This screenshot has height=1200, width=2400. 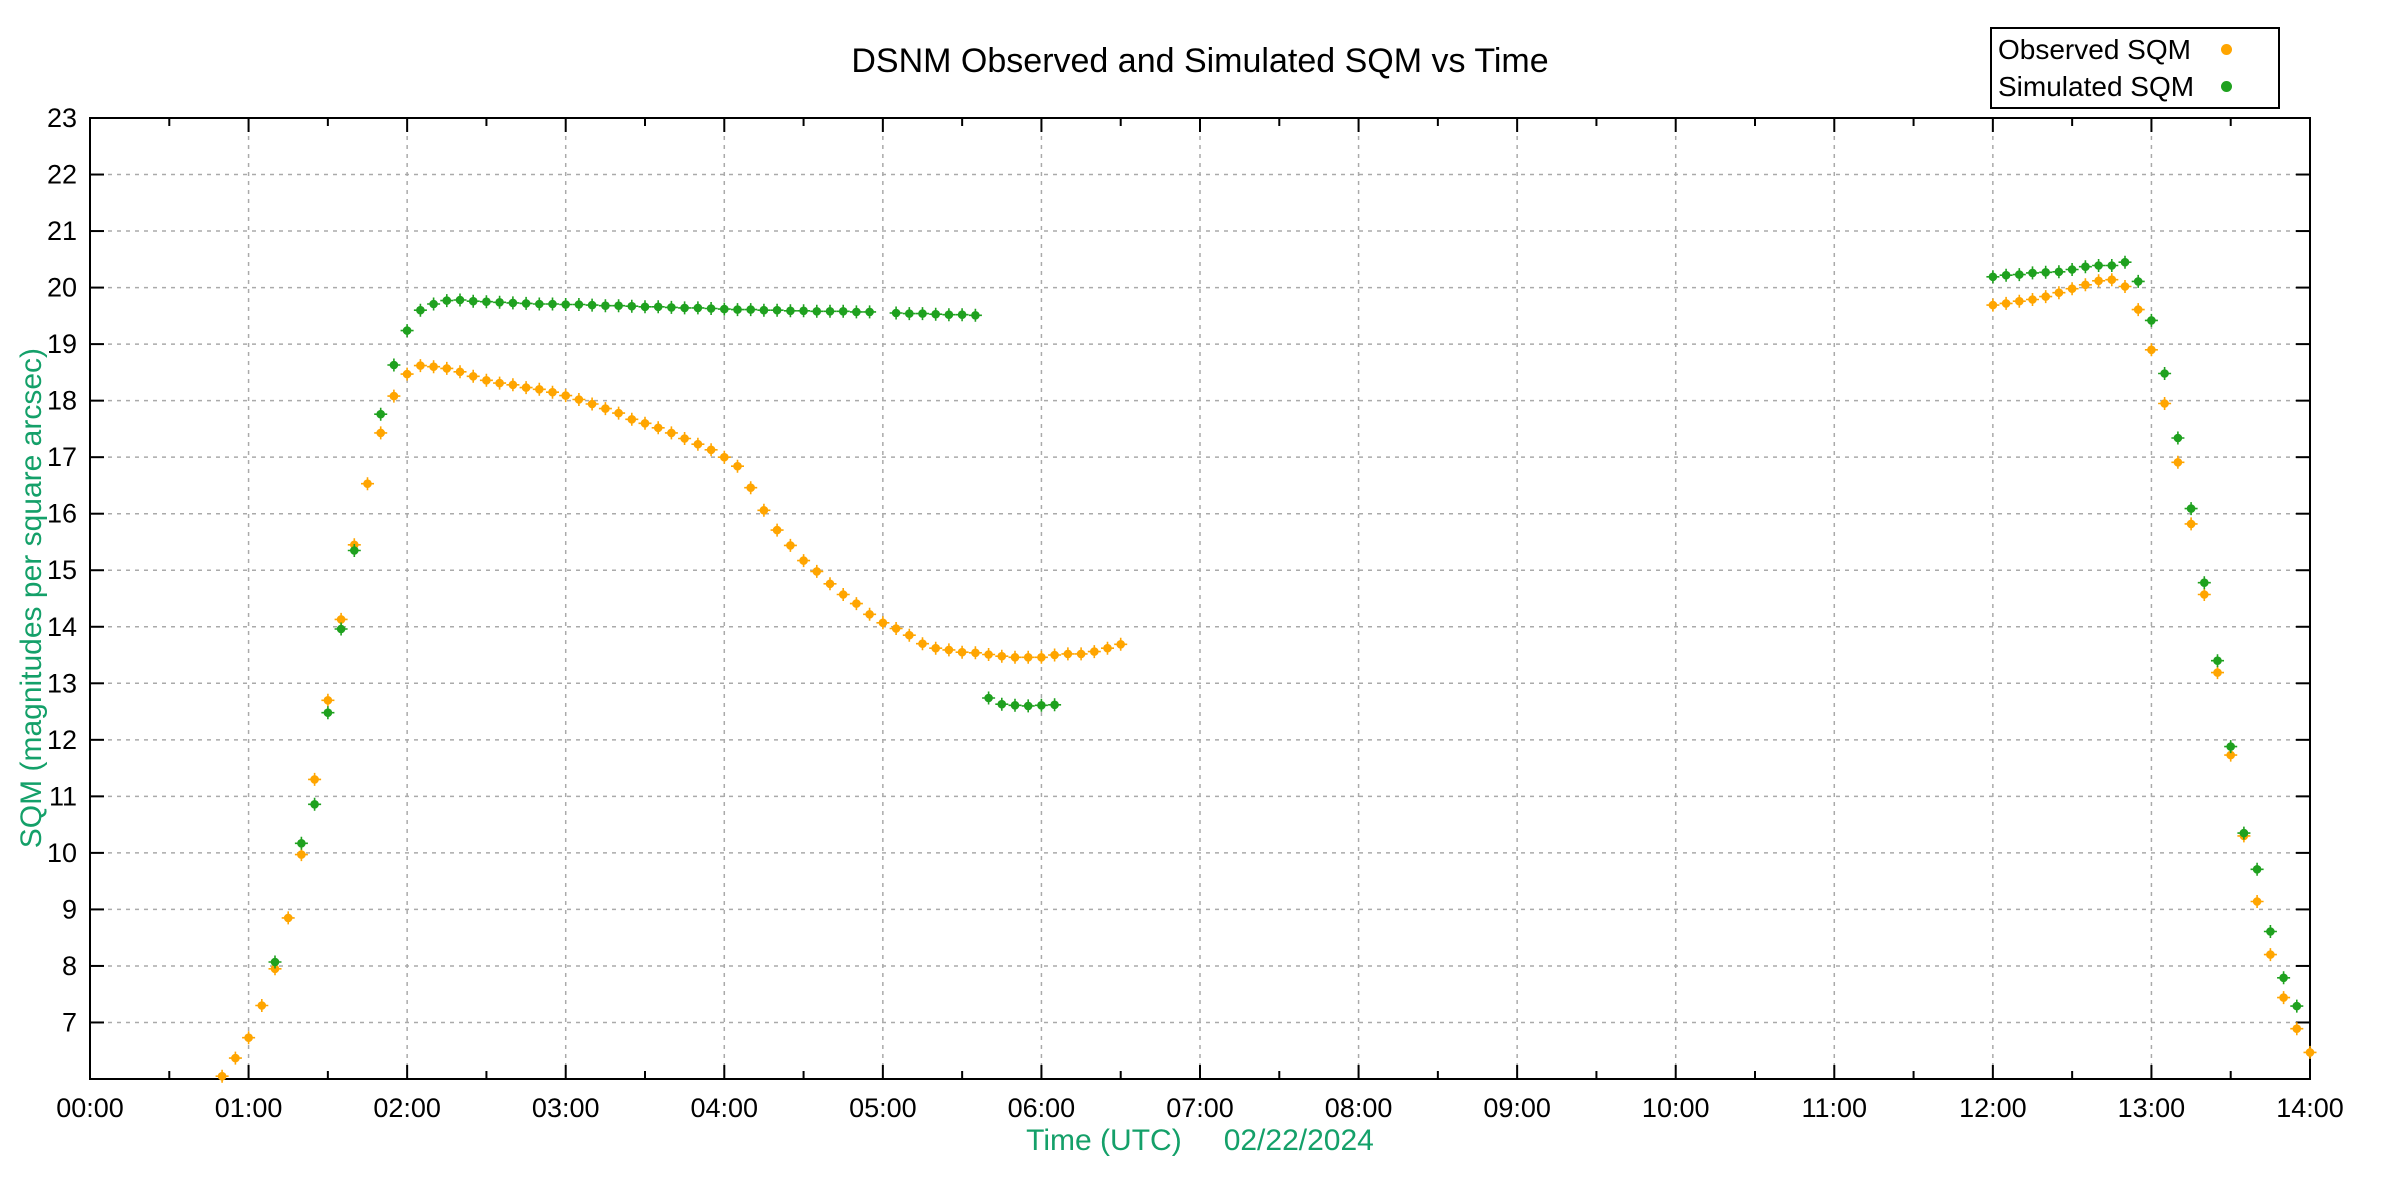 I want to click on y-tick-label: 23, so click(x=62, y=118).